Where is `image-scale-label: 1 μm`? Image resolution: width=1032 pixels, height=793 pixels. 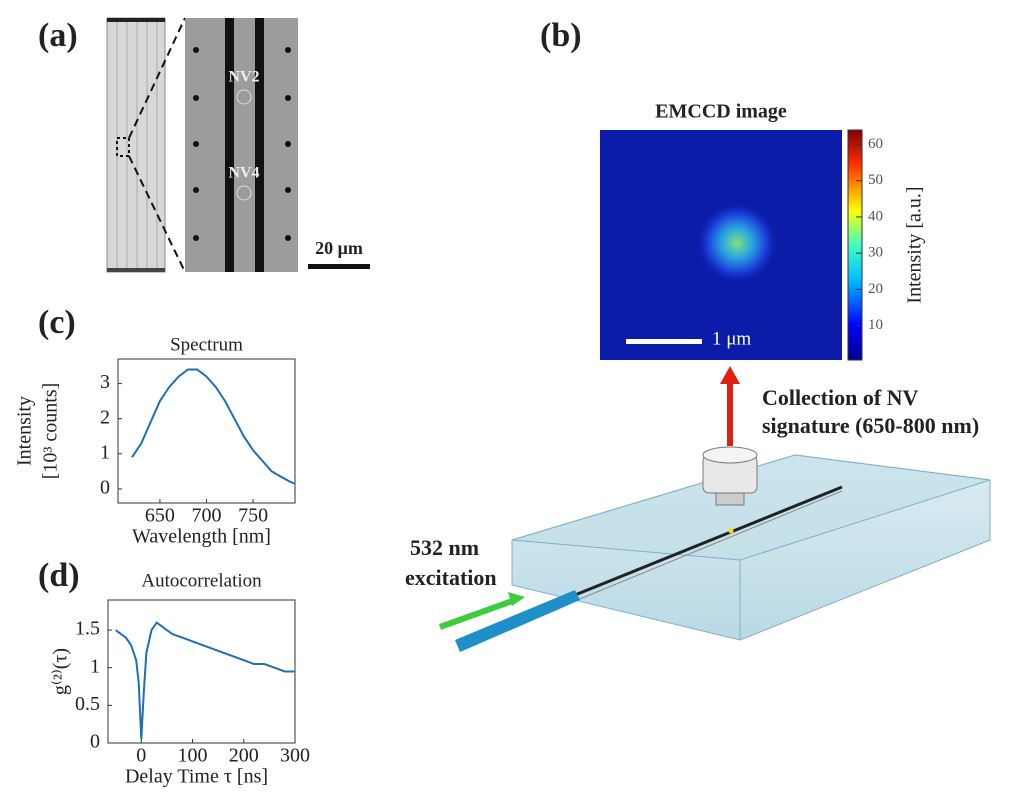
image-scale-label: 1 μm is located at coordinates (731, 338).